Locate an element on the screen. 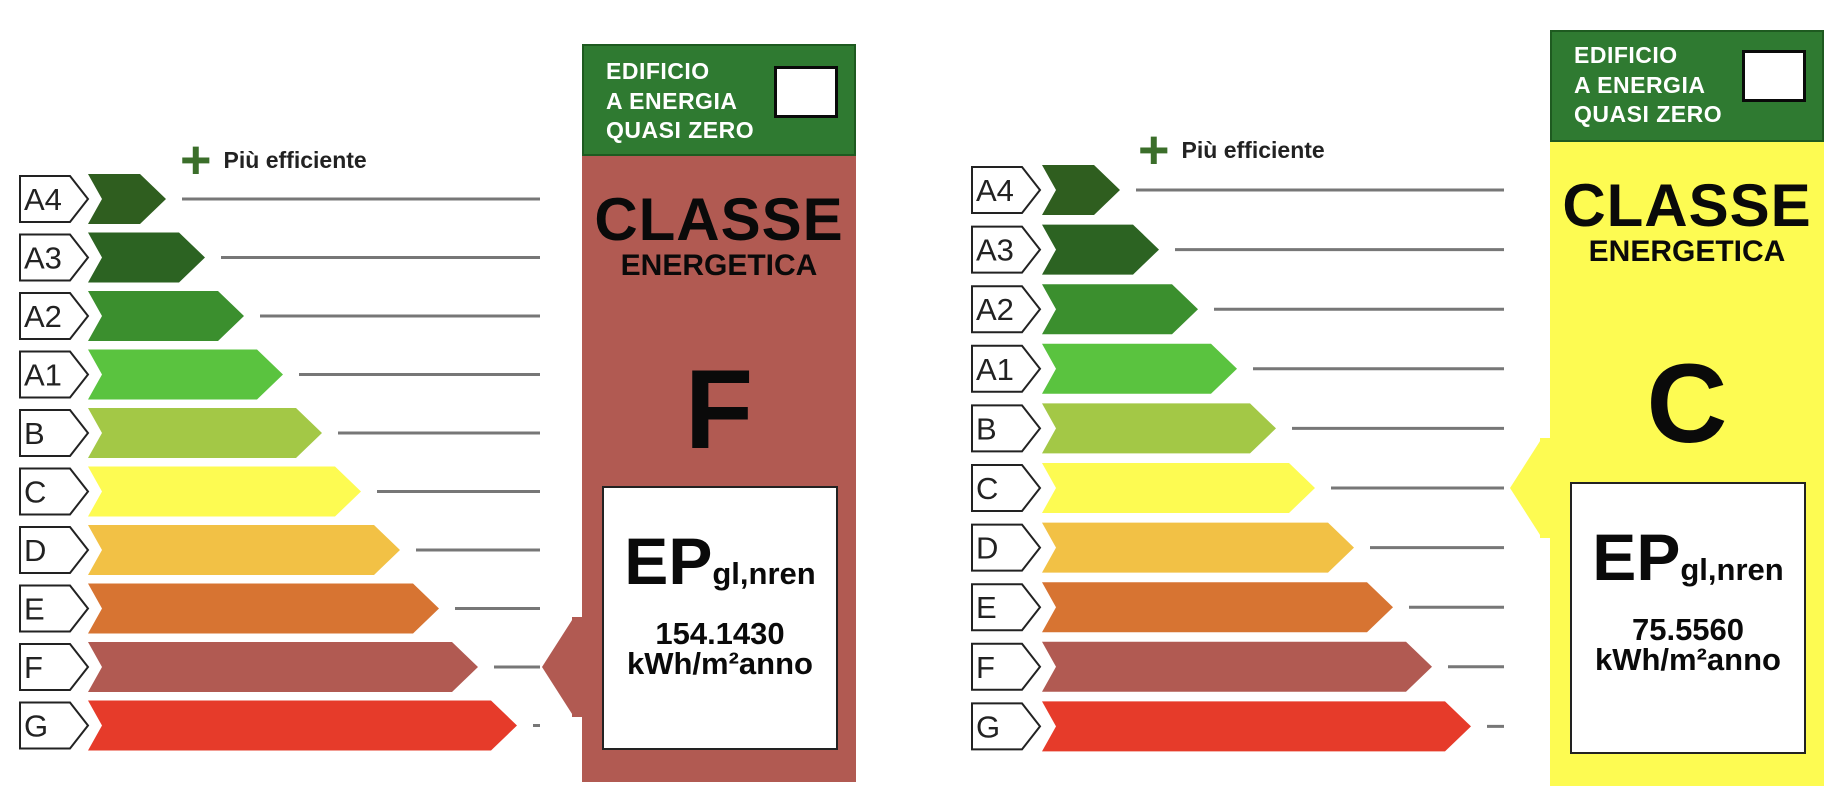 Image resolution: width=1848 pixels, height=810 pixels. energy-class-letter: F is located at coordinates (719, 409).